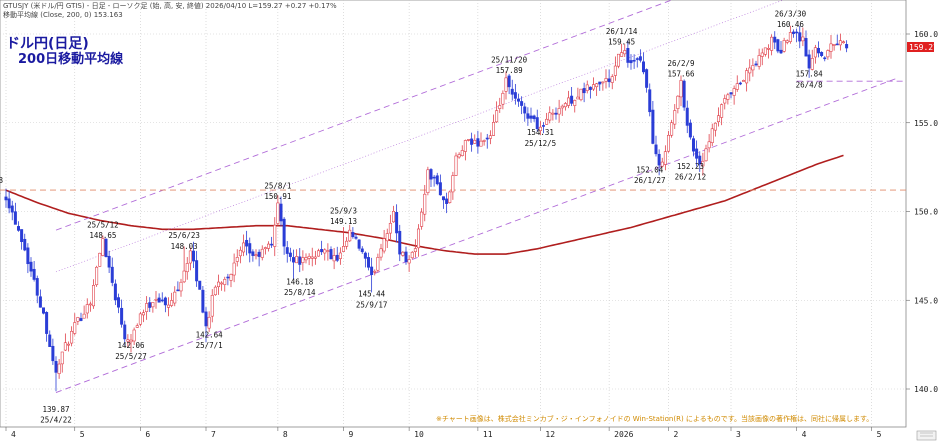  I want to click on price-annotation: 25/11/20, so click(509, 59).